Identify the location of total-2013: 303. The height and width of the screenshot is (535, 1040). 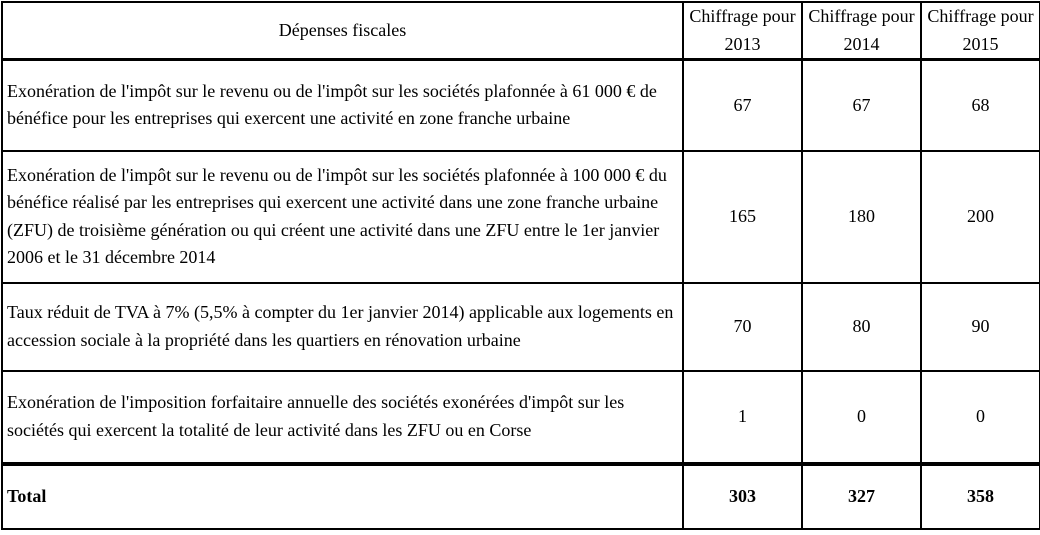
(742, 495).